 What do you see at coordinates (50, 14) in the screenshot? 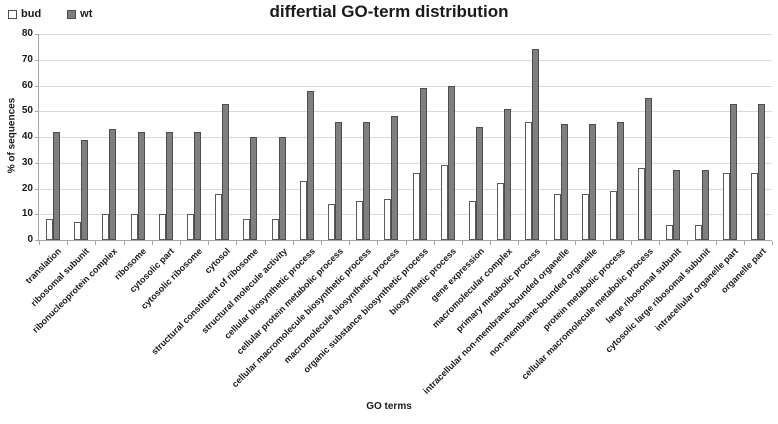
I see `chart-legend: bud wt` at bounding box center [50, 14].